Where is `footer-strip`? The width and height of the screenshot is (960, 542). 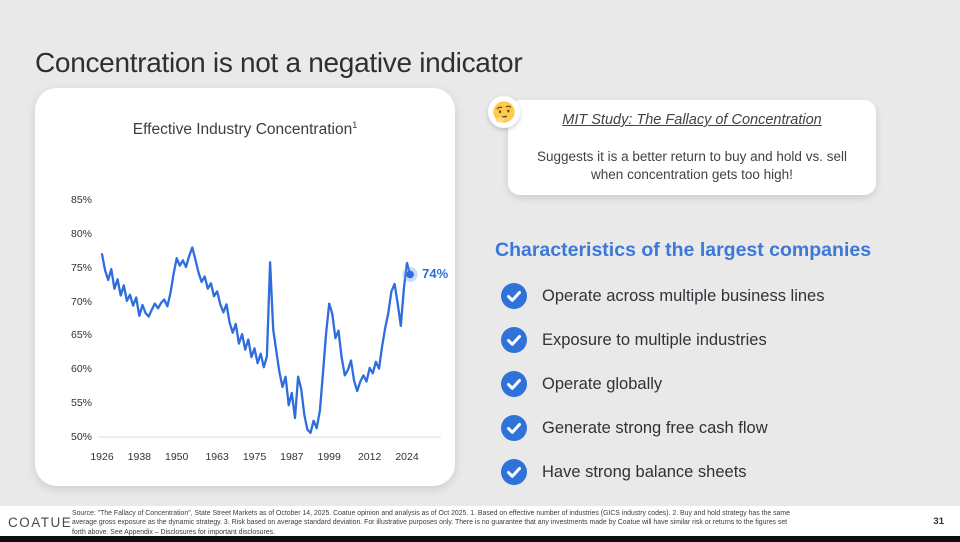
footer-strip is located at coordinates (480, 521).